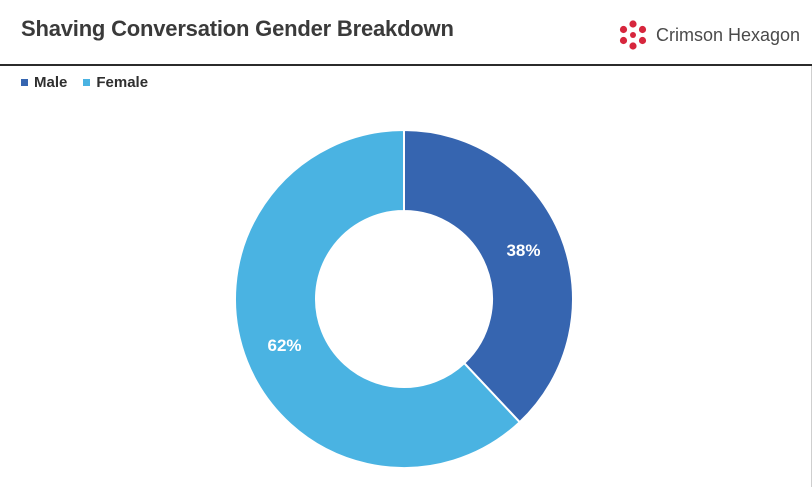 This screenshot has height=487, width=812. What do you see at coordinates (488, 276) in the screenshot?
I see `donut-slice-male` at bounding box center [488, 276].